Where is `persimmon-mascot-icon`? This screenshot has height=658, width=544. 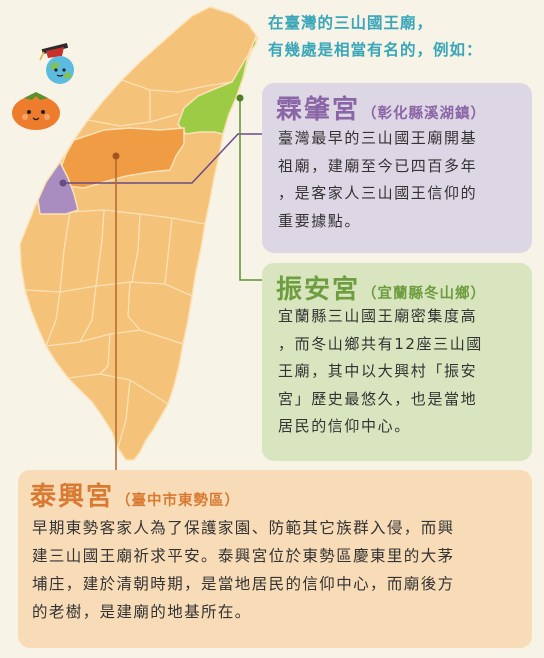
persimmon-mascot-icon is located at coordinates (36, 111).